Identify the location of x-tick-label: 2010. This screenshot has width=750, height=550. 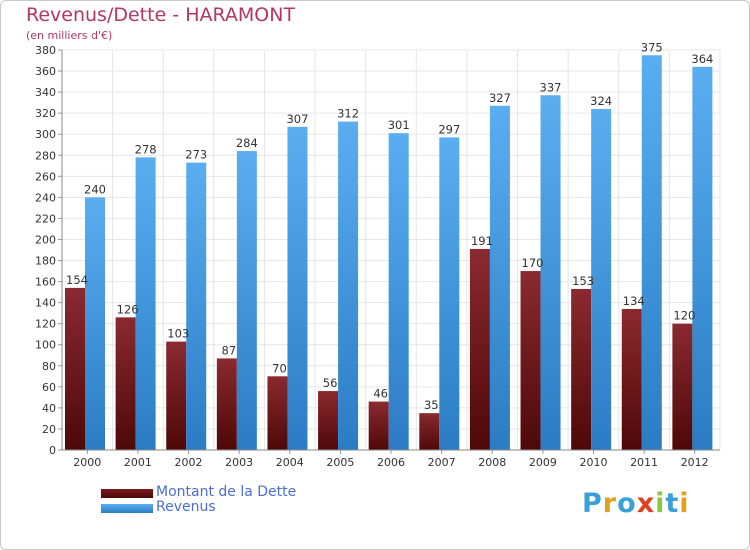
(593, 462).